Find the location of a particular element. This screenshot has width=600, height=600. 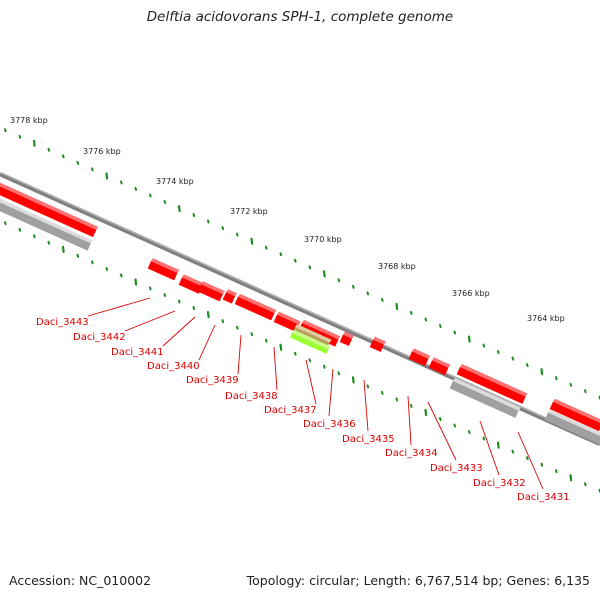

scale-label: 3778 kbp is located at coordinates (29, 120).